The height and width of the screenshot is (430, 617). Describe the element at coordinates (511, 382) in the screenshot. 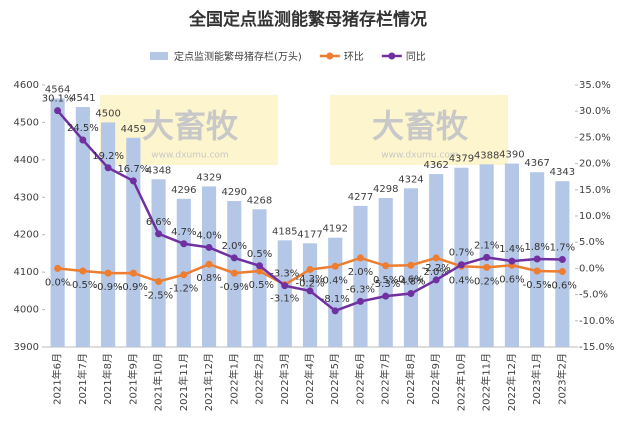

I see `x-tick-label: 2022年12月` at that location.